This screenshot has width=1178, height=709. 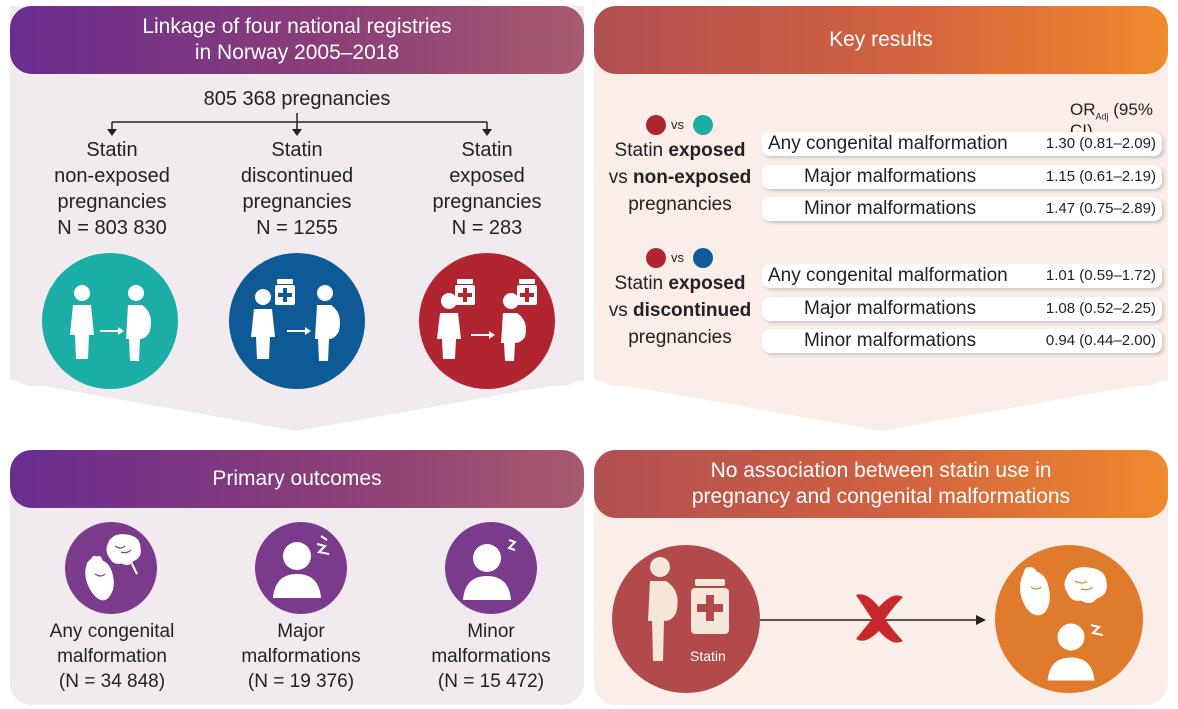 What do you see at coordinates (297, 150) in the screenshot?
I see `group-discontinued-l1: Statin` at bounding box center [297, 150].